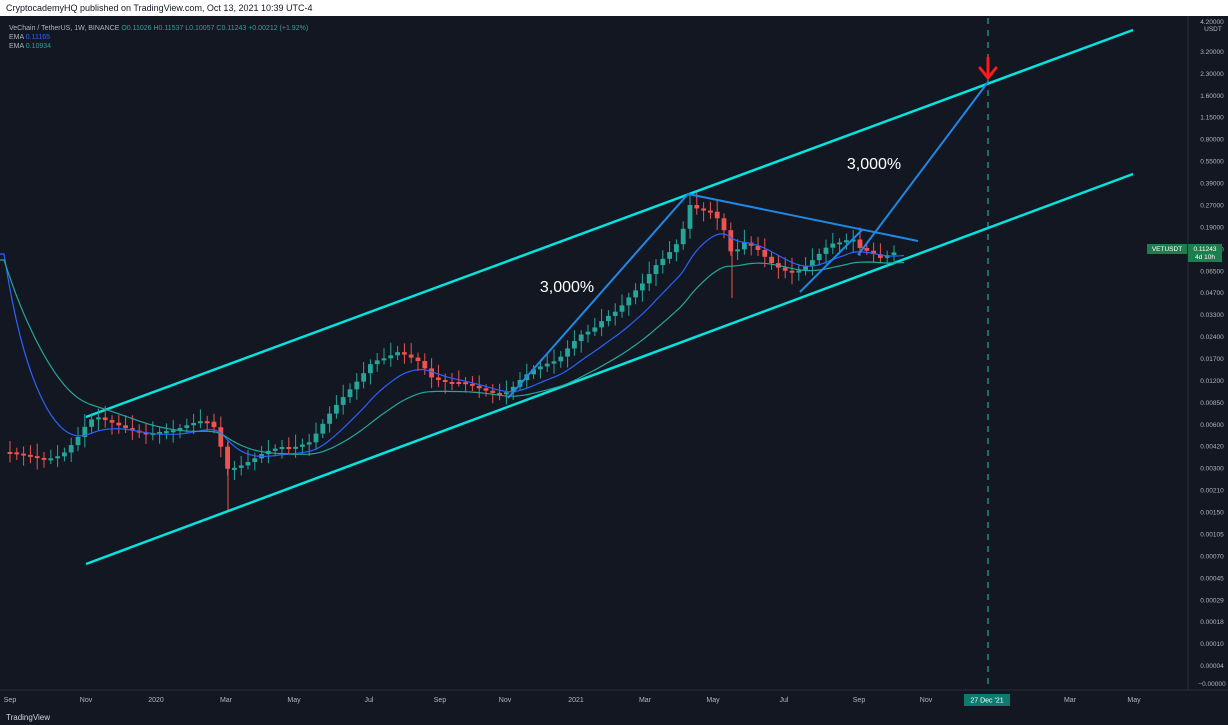 The height and width of the screenshot is (725, 1228). Describe the element at coordinates (1212, 447) in the screenshot. I see `price-tick-label: 0.00420` at that location.